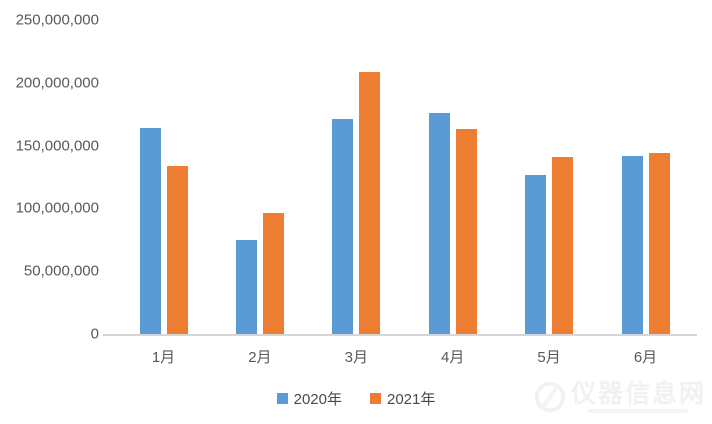  I want to click on y-tick-label: 0, so click(94, 334).